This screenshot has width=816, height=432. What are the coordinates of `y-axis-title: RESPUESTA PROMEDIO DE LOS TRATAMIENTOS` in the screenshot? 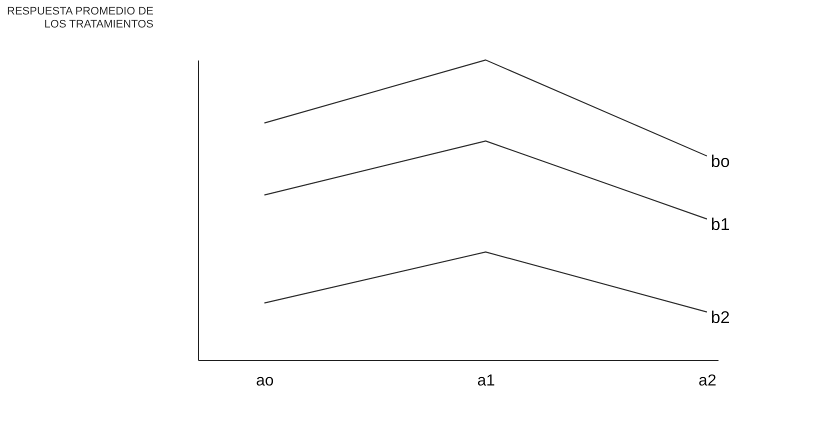 It's located at (80, 18).